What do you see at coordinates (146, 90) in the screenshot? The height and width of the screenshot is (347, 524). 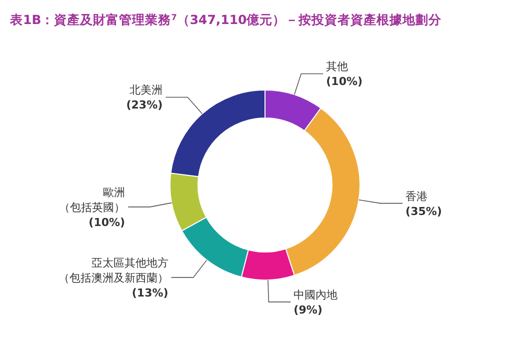 I see `slice-label: 北美洲` at bounding box center [146, 90].